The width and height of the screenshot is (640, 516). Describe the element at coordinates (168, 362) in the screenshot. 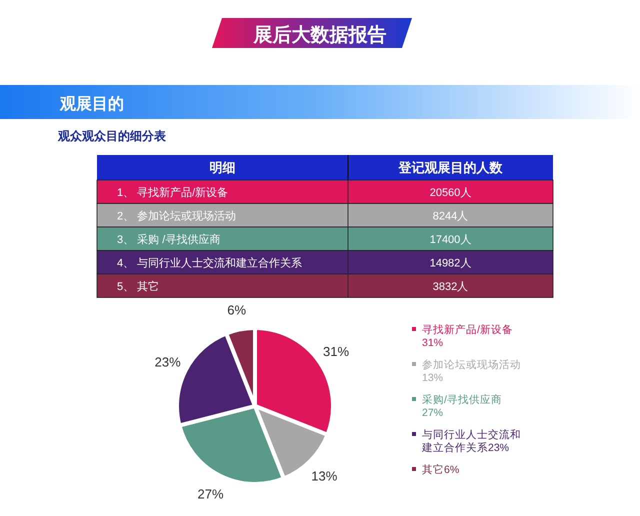

I see `data-label: 23%` at that location.